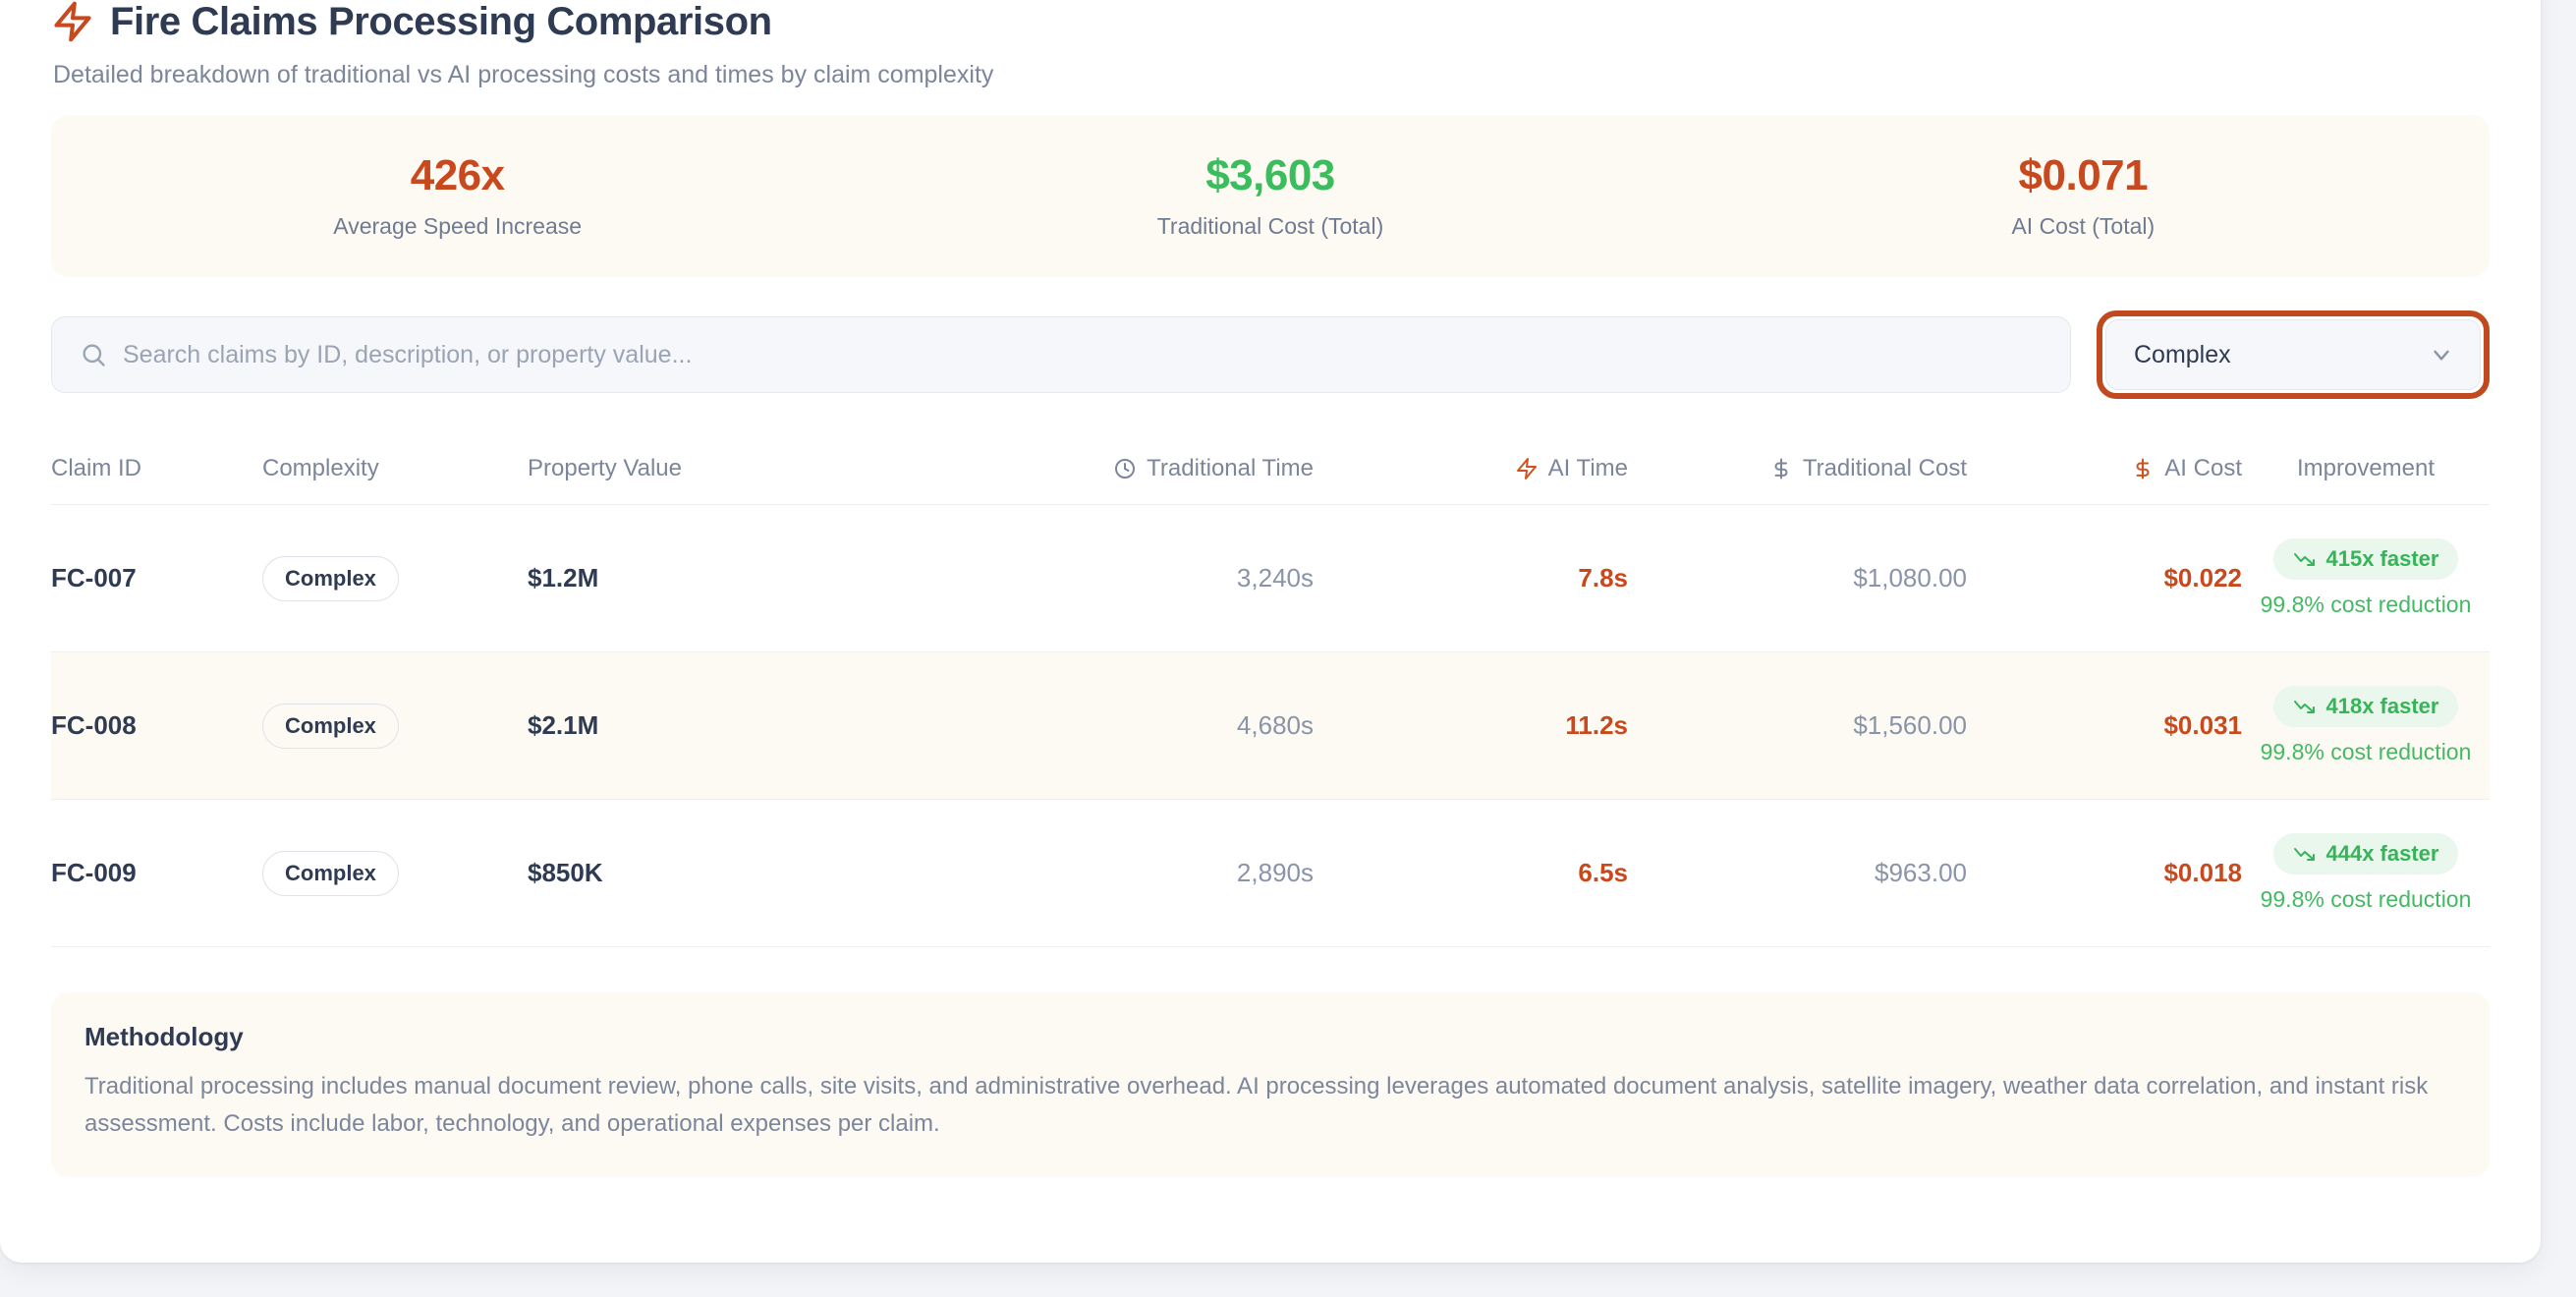  What do you see at coordinates (2382, 706) in the screenshot?
I see `improvement-badge-label: 418x faster` at bounding box center [2382, 706].